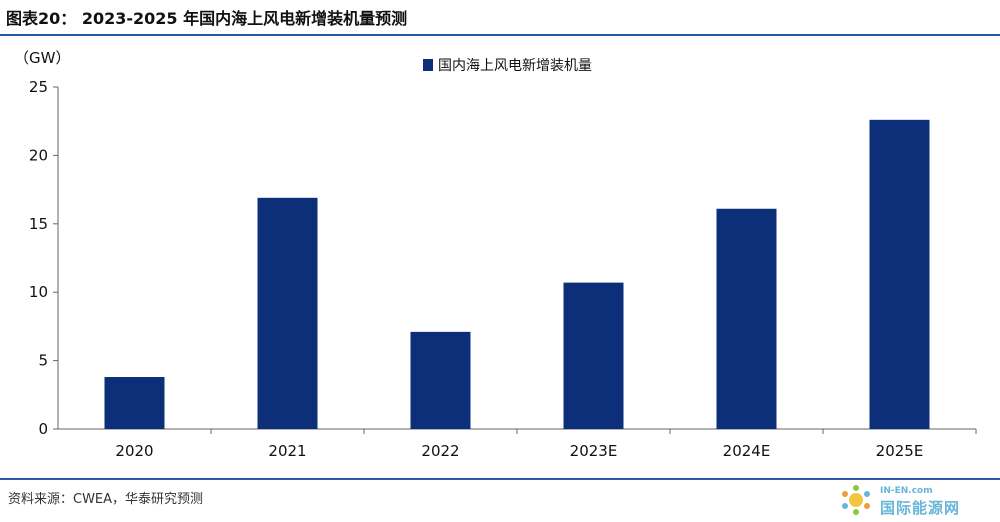 The width and height of the screenshot is (1000, 522). I want to click on bar-2022, so click(440, 380).